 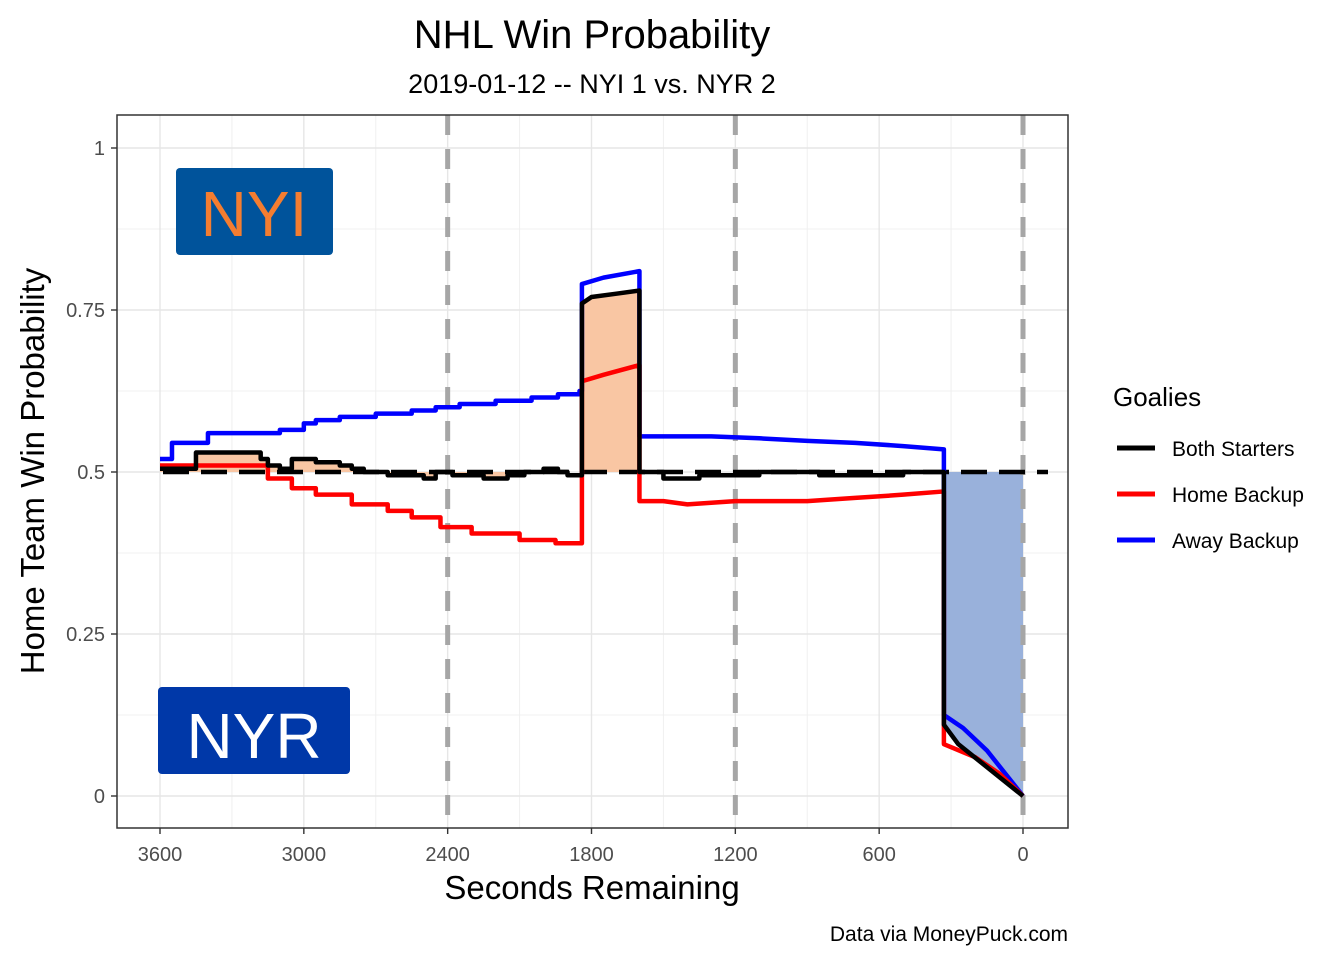 I want to click on y-tick-label: 0.5, so click(x=91, y=473).